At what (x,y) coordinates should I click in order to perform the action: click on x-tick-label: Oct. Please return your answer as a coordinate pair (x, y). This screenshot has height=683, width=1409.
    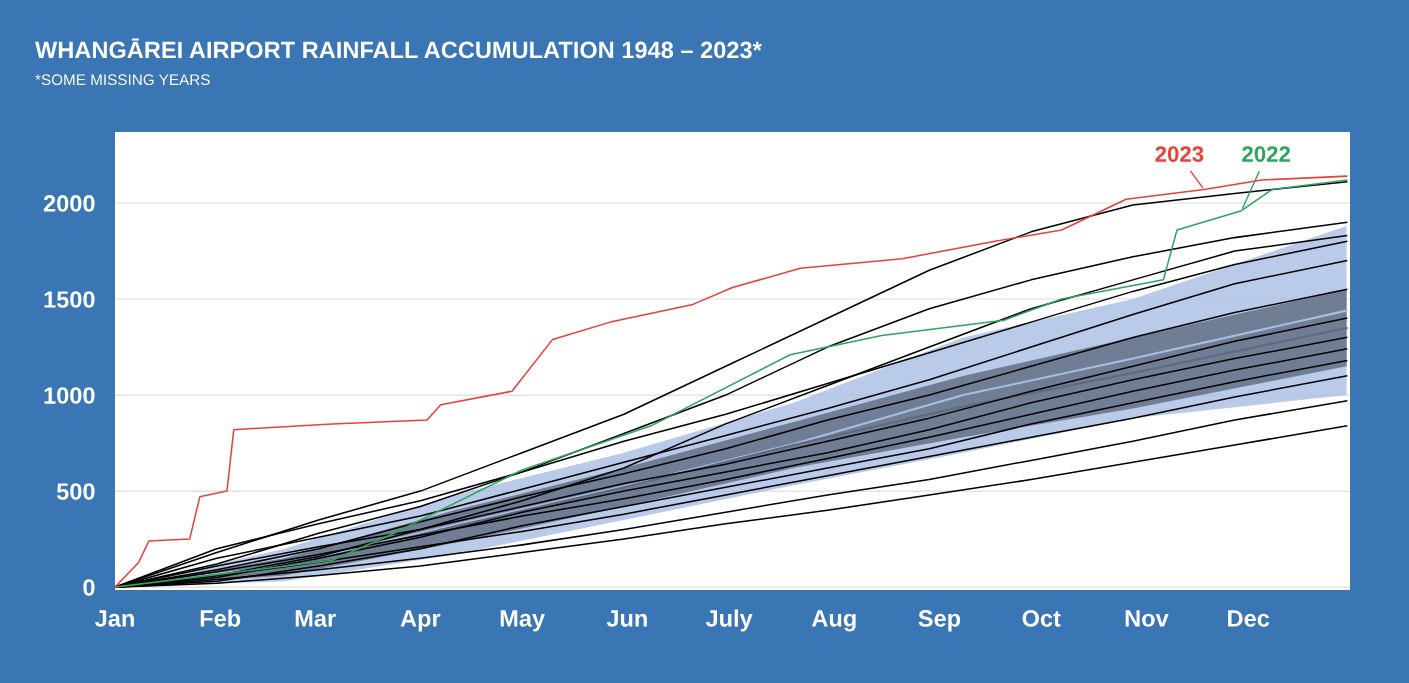
    Looking at the image, I should click on (1041, 618).